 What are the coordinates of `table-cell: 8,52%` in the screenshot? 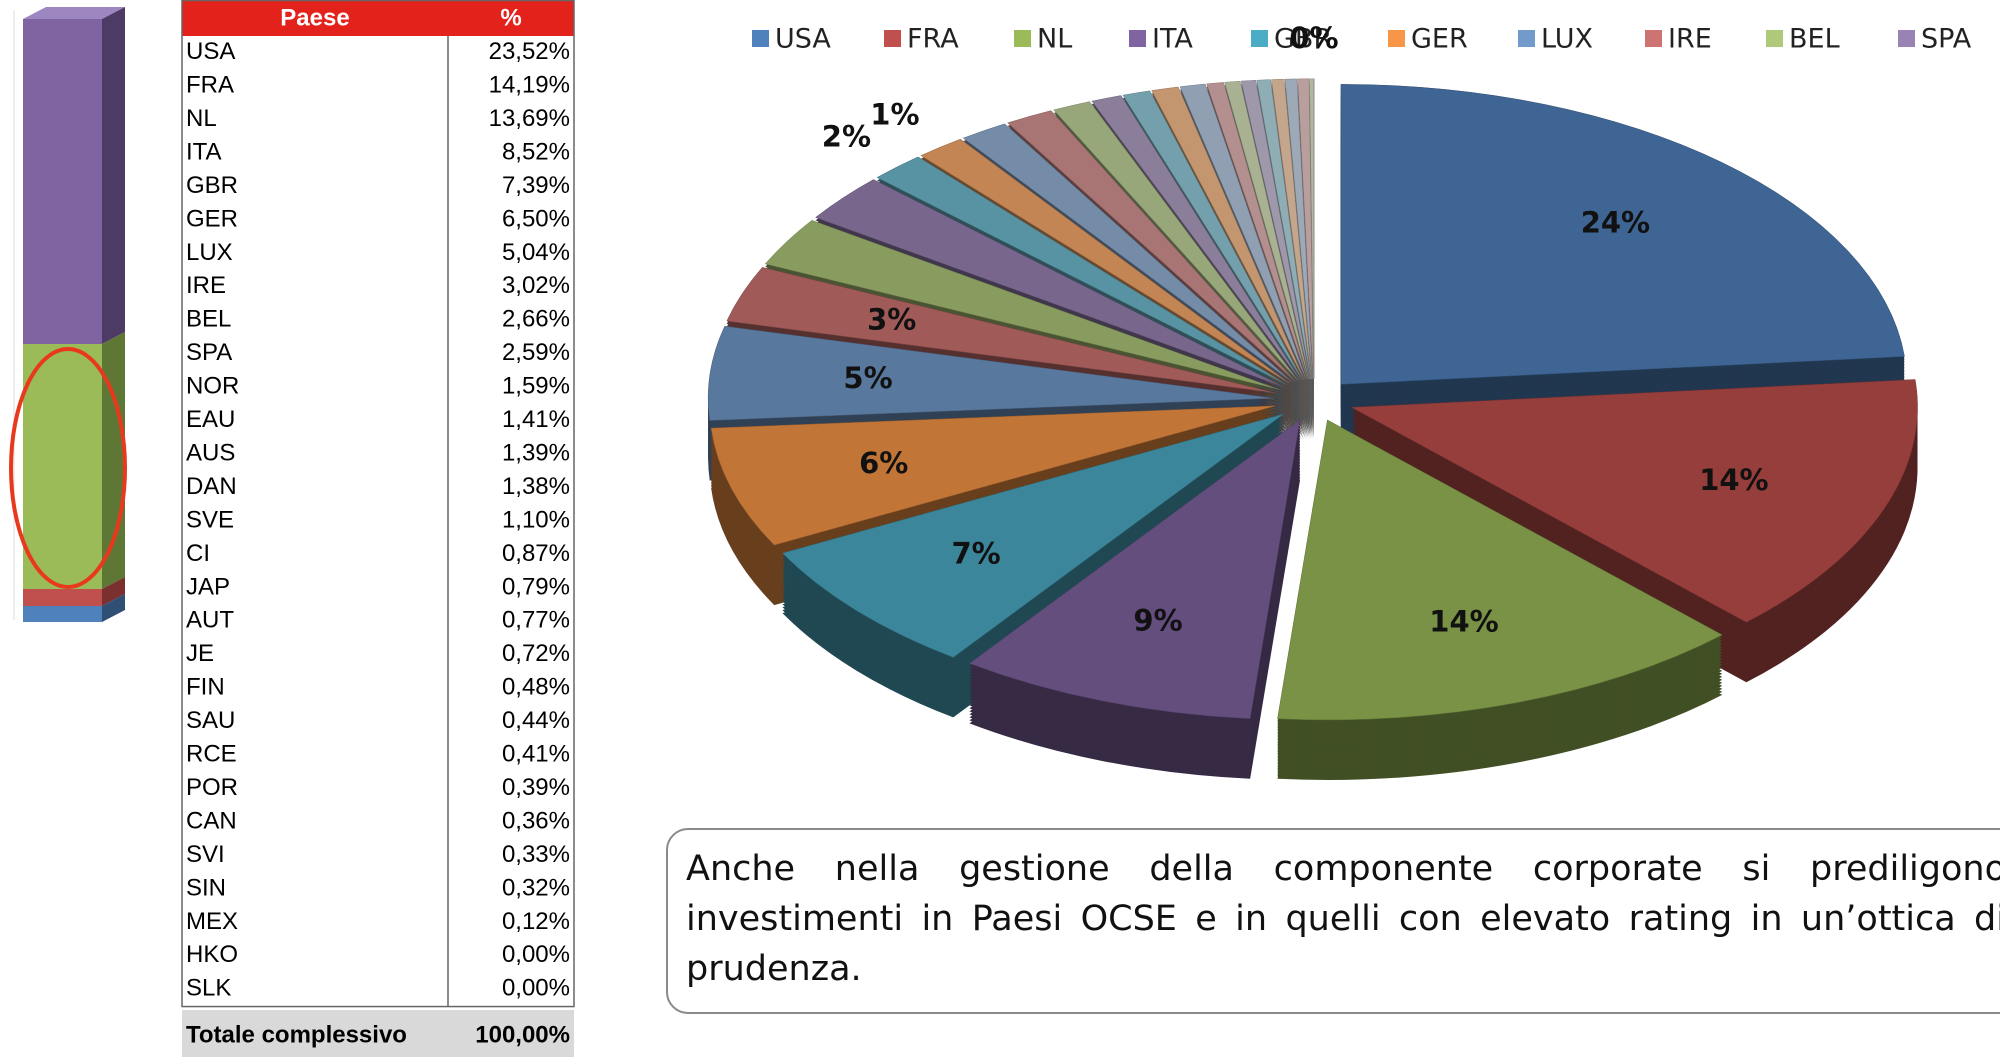 It's located at (536, 151).